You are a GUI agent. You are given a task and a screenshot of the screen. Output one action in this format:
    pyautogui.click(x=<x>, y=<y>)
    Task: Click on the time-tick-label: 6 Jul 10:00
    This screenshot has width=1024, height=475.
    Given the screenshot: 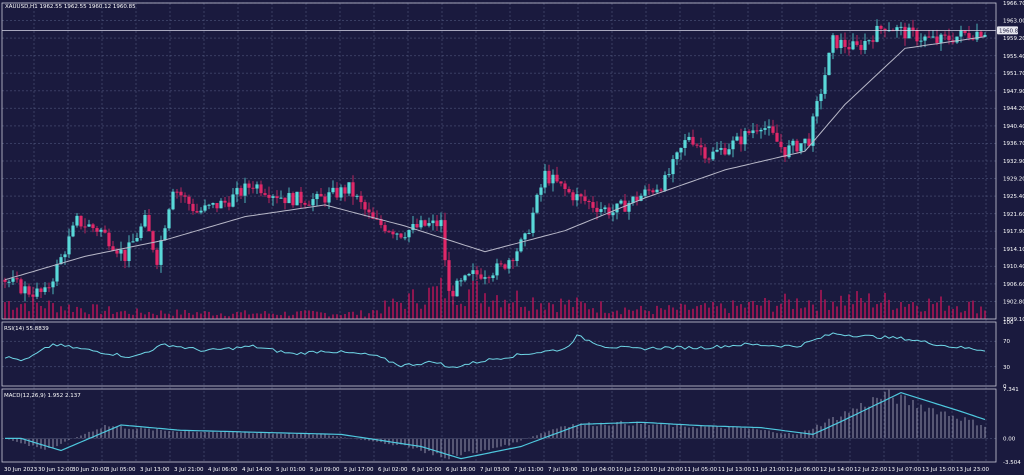 What is the action you would take?
    pyautogui.click(x=427, y=470)
    